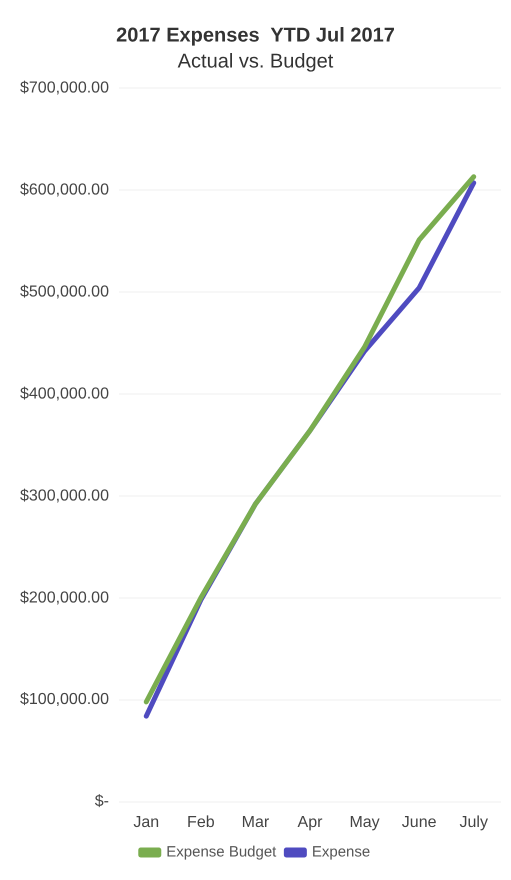 Image resolution: width=511 pixels, height=880 pixels. I want to click on y-tick-label: $600,000.00, so click(65, 189).